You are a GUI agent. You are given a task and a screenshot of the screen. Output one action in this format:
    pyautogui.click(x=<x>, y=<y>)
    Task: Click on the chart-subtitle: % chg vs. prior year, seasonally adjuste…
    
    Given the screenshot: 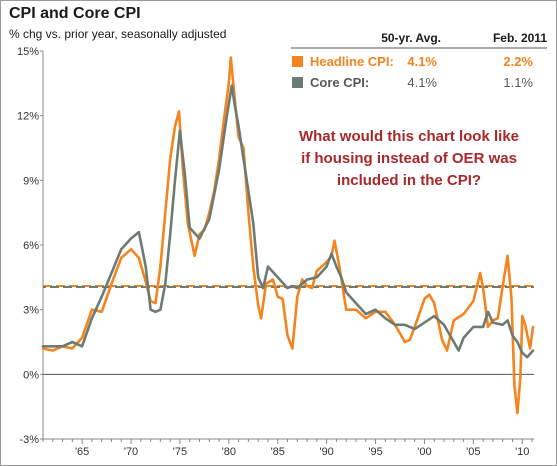 What is the action you would take?
    pyautogui.click(x=118, y=34)
    